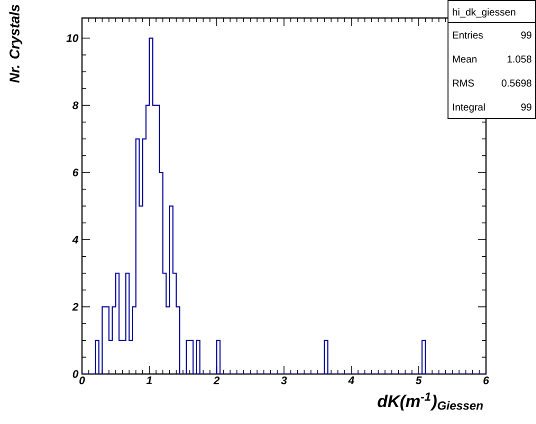 The width and height of the screenshot is (536, 424). What do you see at coordinates (517, 83) in the screenshot?
I see `text: 0.5698` at bounding box center [517, 83].